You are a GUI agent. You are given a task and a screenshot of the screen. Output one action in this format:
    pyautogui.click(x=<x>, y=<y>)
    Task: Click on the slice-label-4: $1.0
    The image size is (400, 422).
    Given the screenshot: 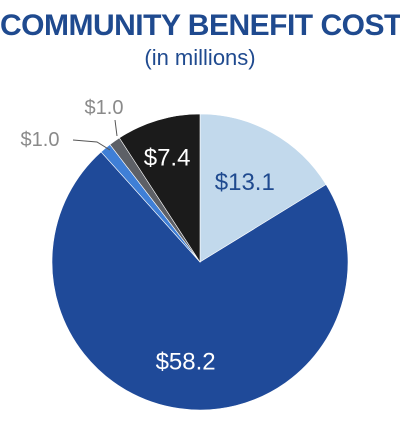 What is the action you would take?
    pyautogui.click(x=104, y=108)
    